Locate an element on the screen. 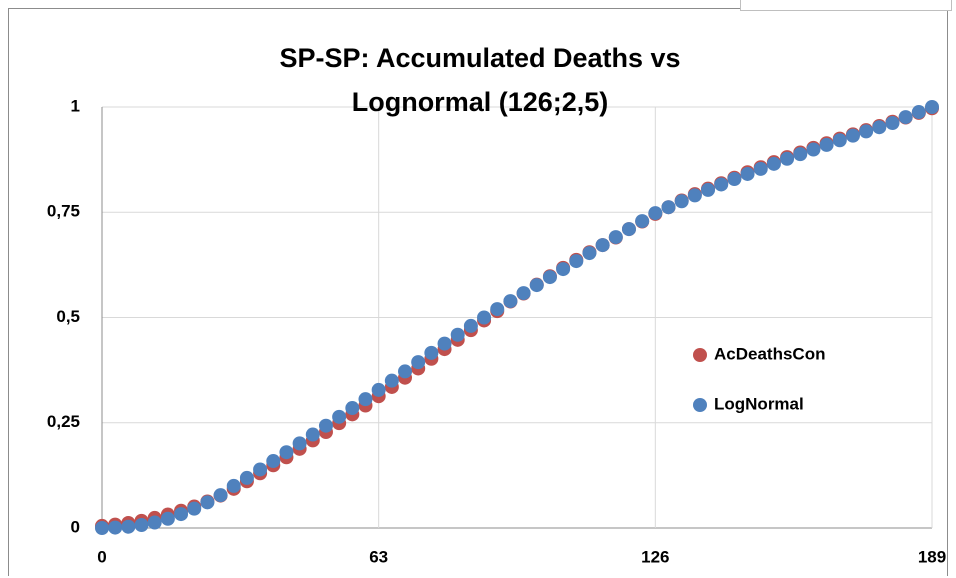 Image resolution: width=956 pixels, height=578 pixels. y-tick-label: 0,5 is located at coordinates (68, 316).